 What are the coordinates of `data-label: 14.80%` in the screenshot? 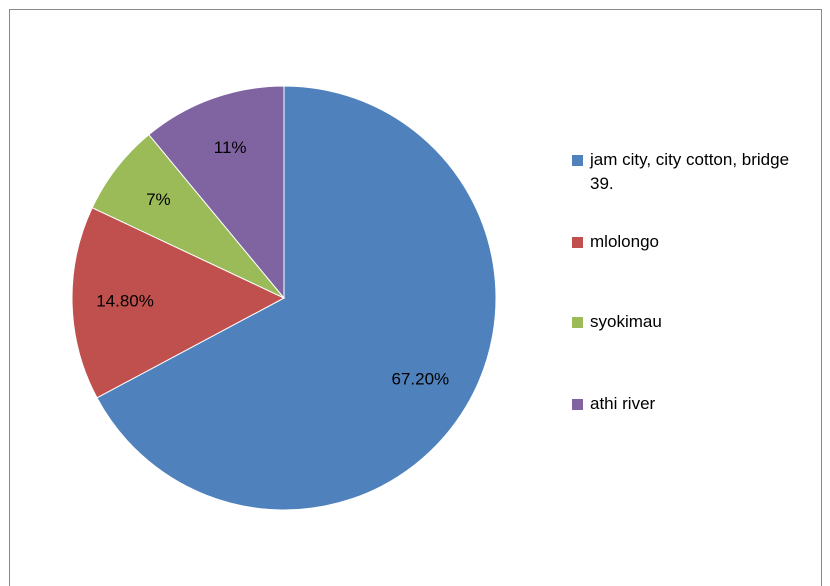 It's located at (125, 300).